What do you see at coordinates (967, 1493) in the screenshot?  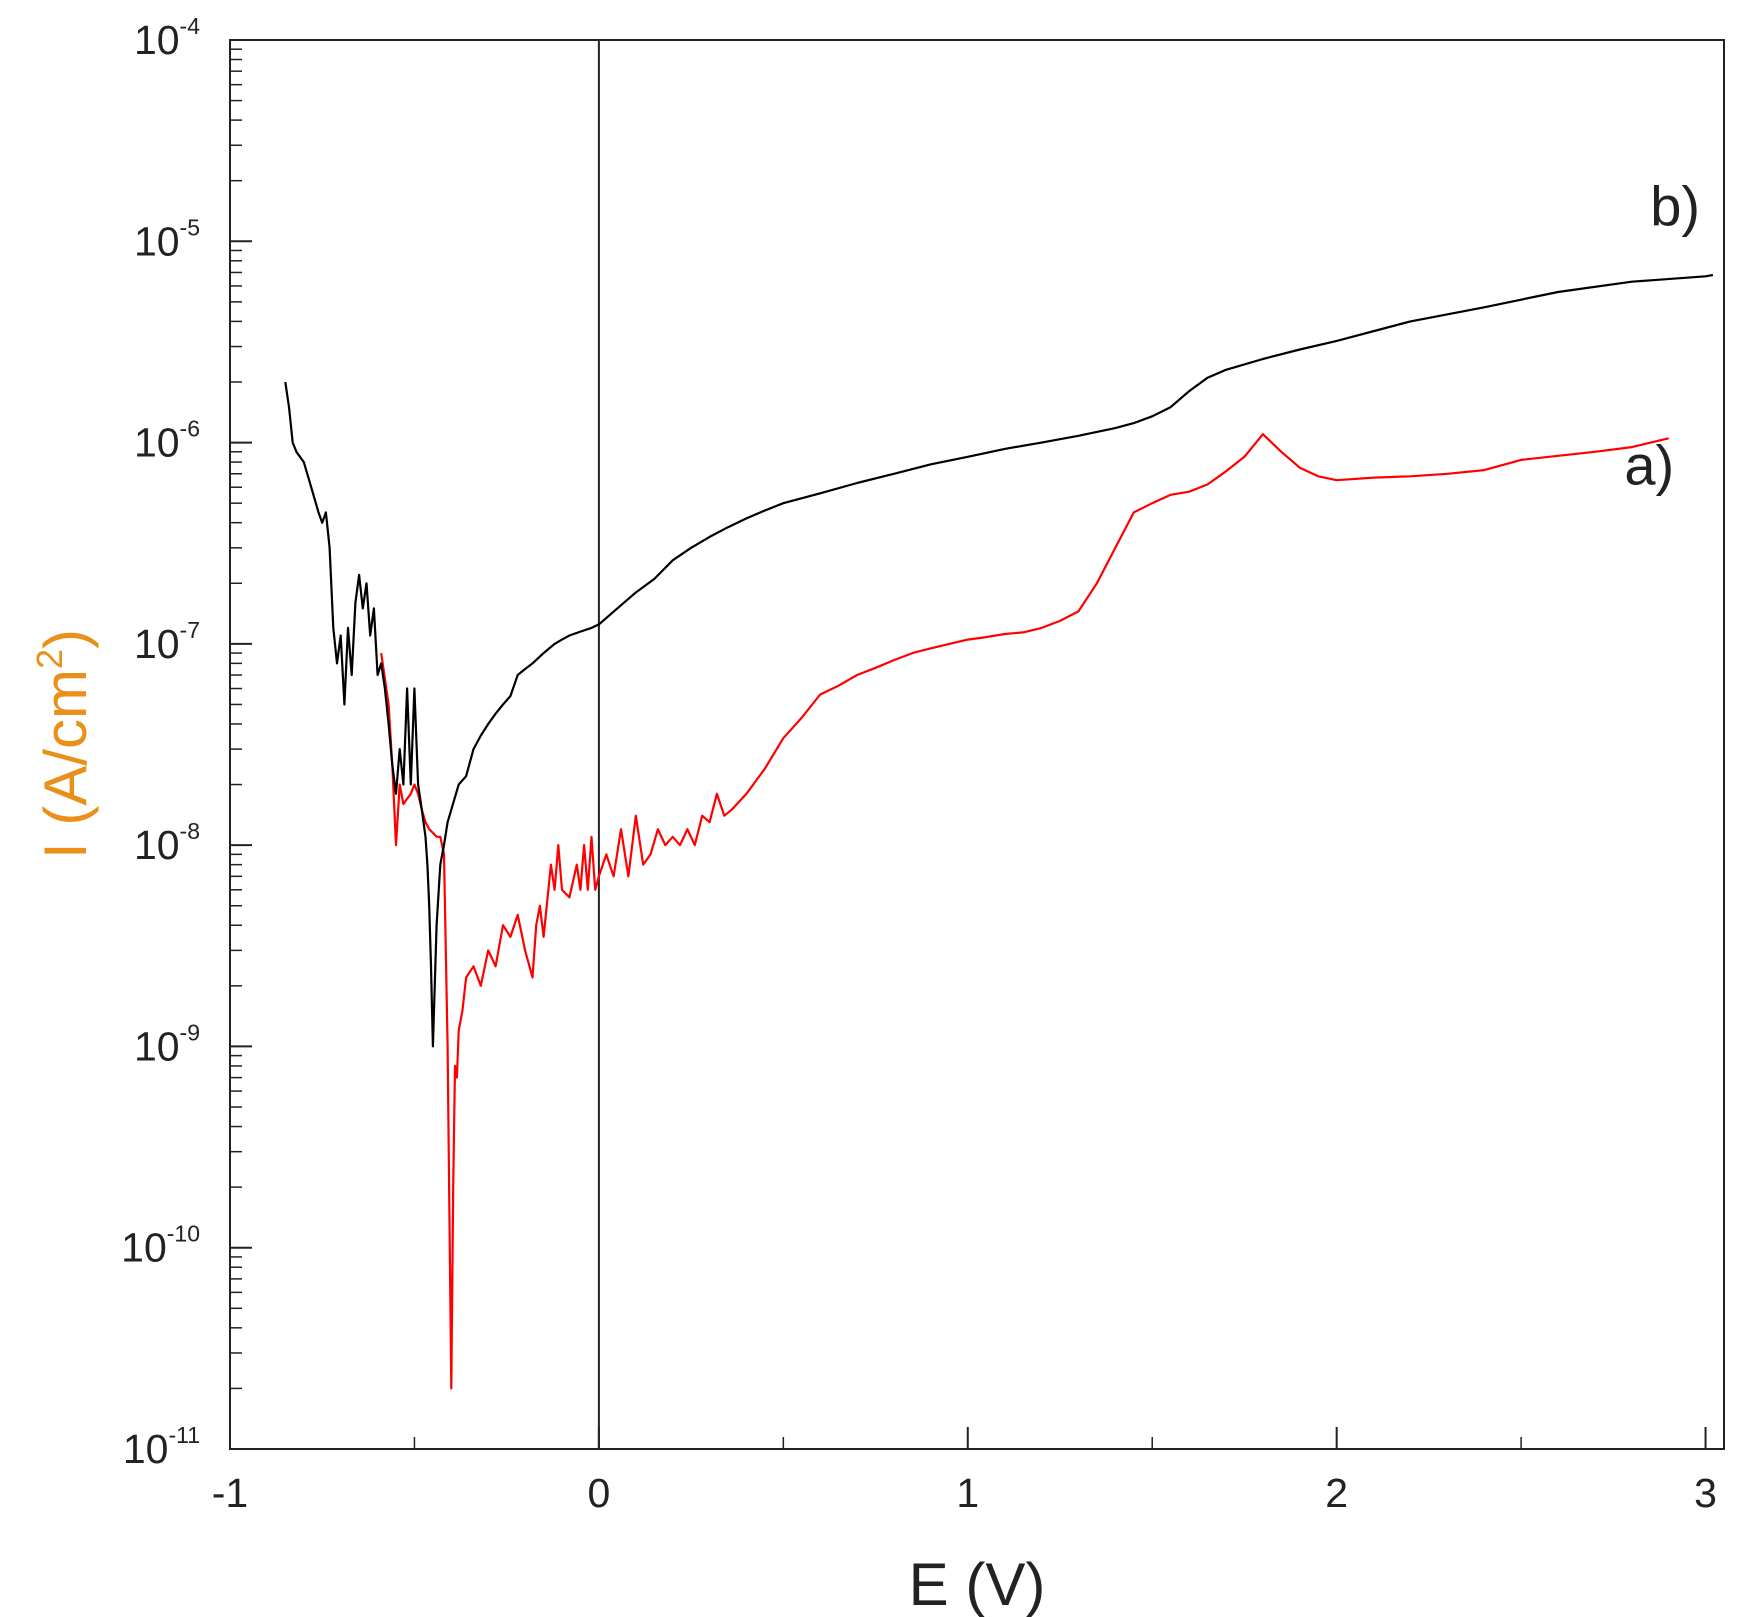 I see `x-tick-label: 1` at bounding box center [967, 1493].